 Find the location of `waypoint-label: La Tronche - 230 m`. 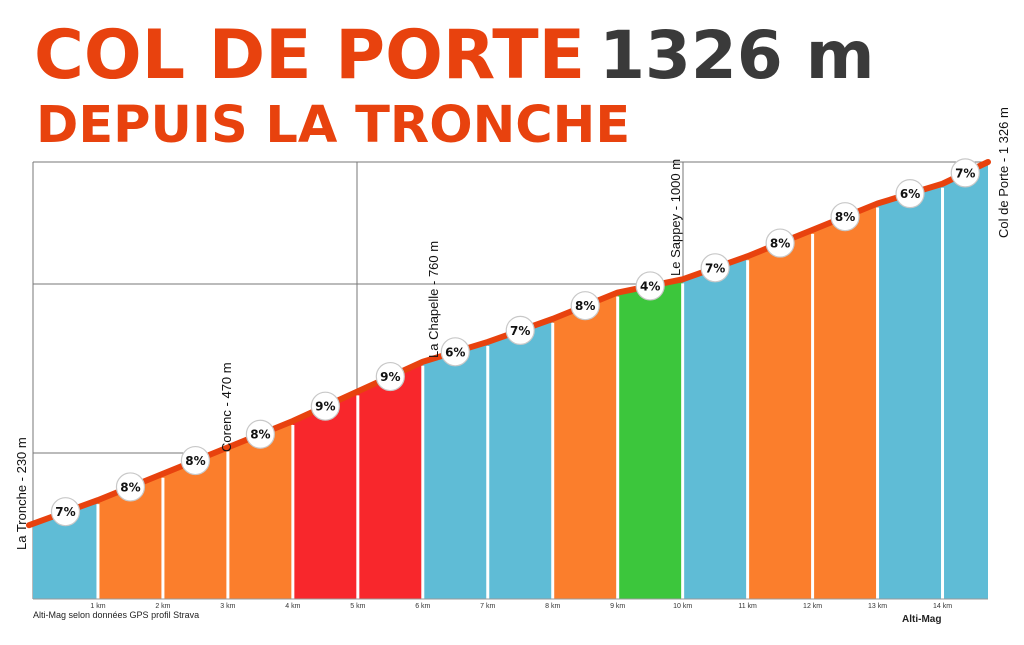

waypoint-label: La Tronche - 230 m is located at coordinates (21, 493).